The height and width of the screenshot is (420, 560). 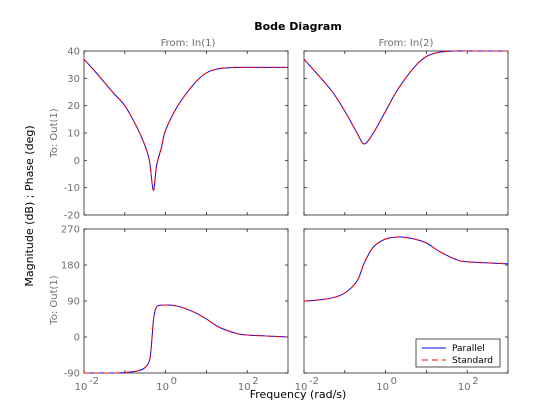 What do you see at coordinates (468, 349) in the screenshot?
I see `legend-label-parallel: Parallel` at bounding box center [468, 349].